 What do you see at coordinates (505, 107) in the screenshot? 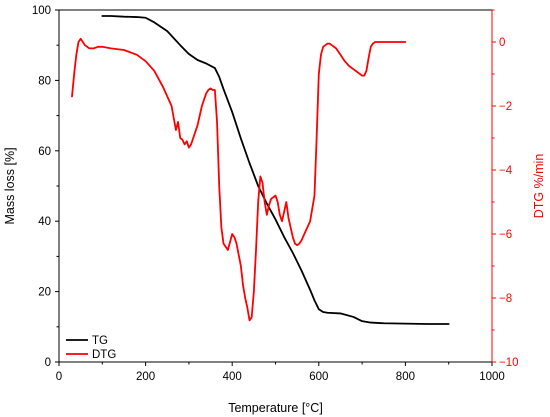
I see `y-right-tick-label: −2` at bounding box center [505, 107].